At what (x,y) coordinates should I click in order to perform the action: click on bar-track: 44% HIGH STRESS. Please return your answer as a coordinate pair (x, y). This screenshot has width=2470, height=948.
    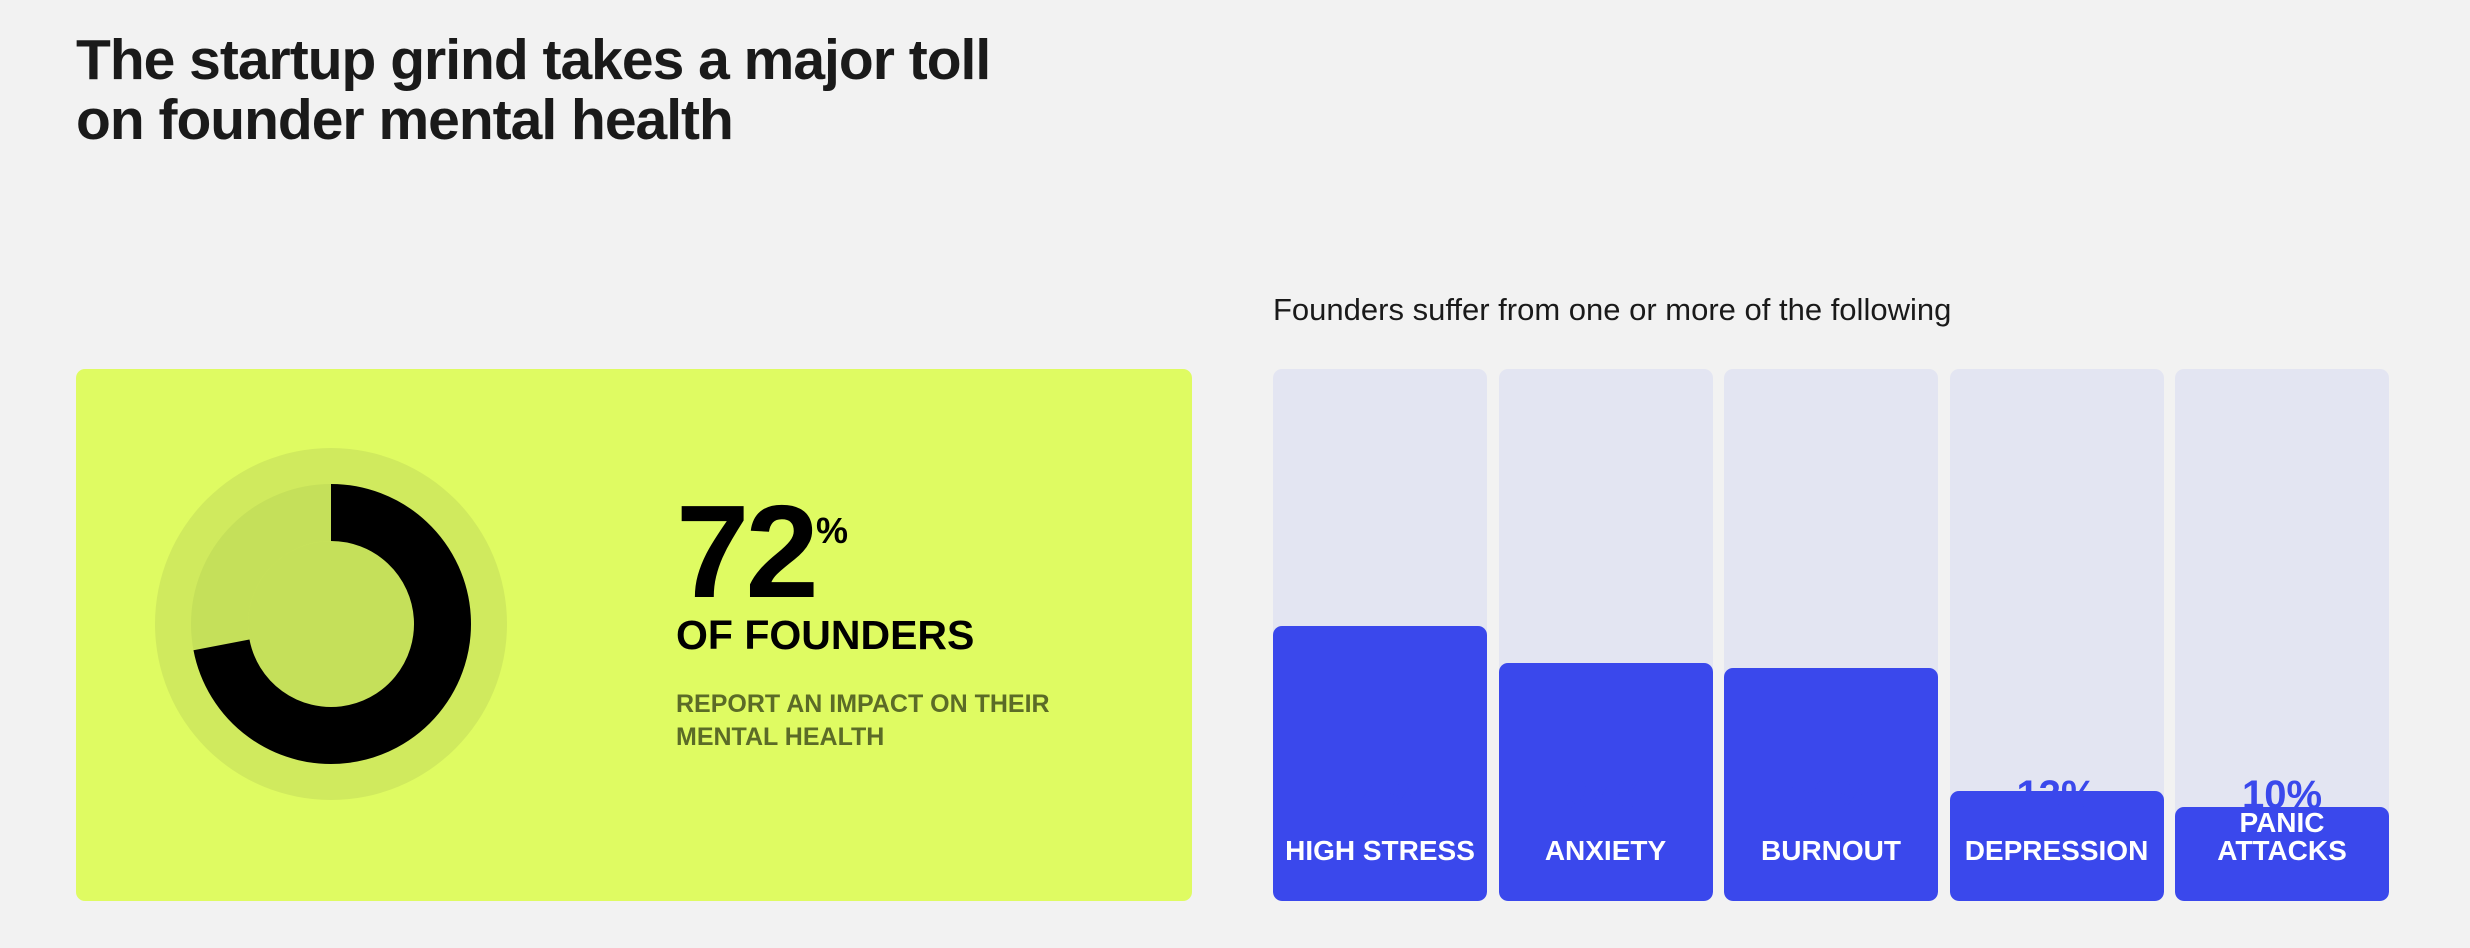
    Looking at the image, I should click on (1380, 635).